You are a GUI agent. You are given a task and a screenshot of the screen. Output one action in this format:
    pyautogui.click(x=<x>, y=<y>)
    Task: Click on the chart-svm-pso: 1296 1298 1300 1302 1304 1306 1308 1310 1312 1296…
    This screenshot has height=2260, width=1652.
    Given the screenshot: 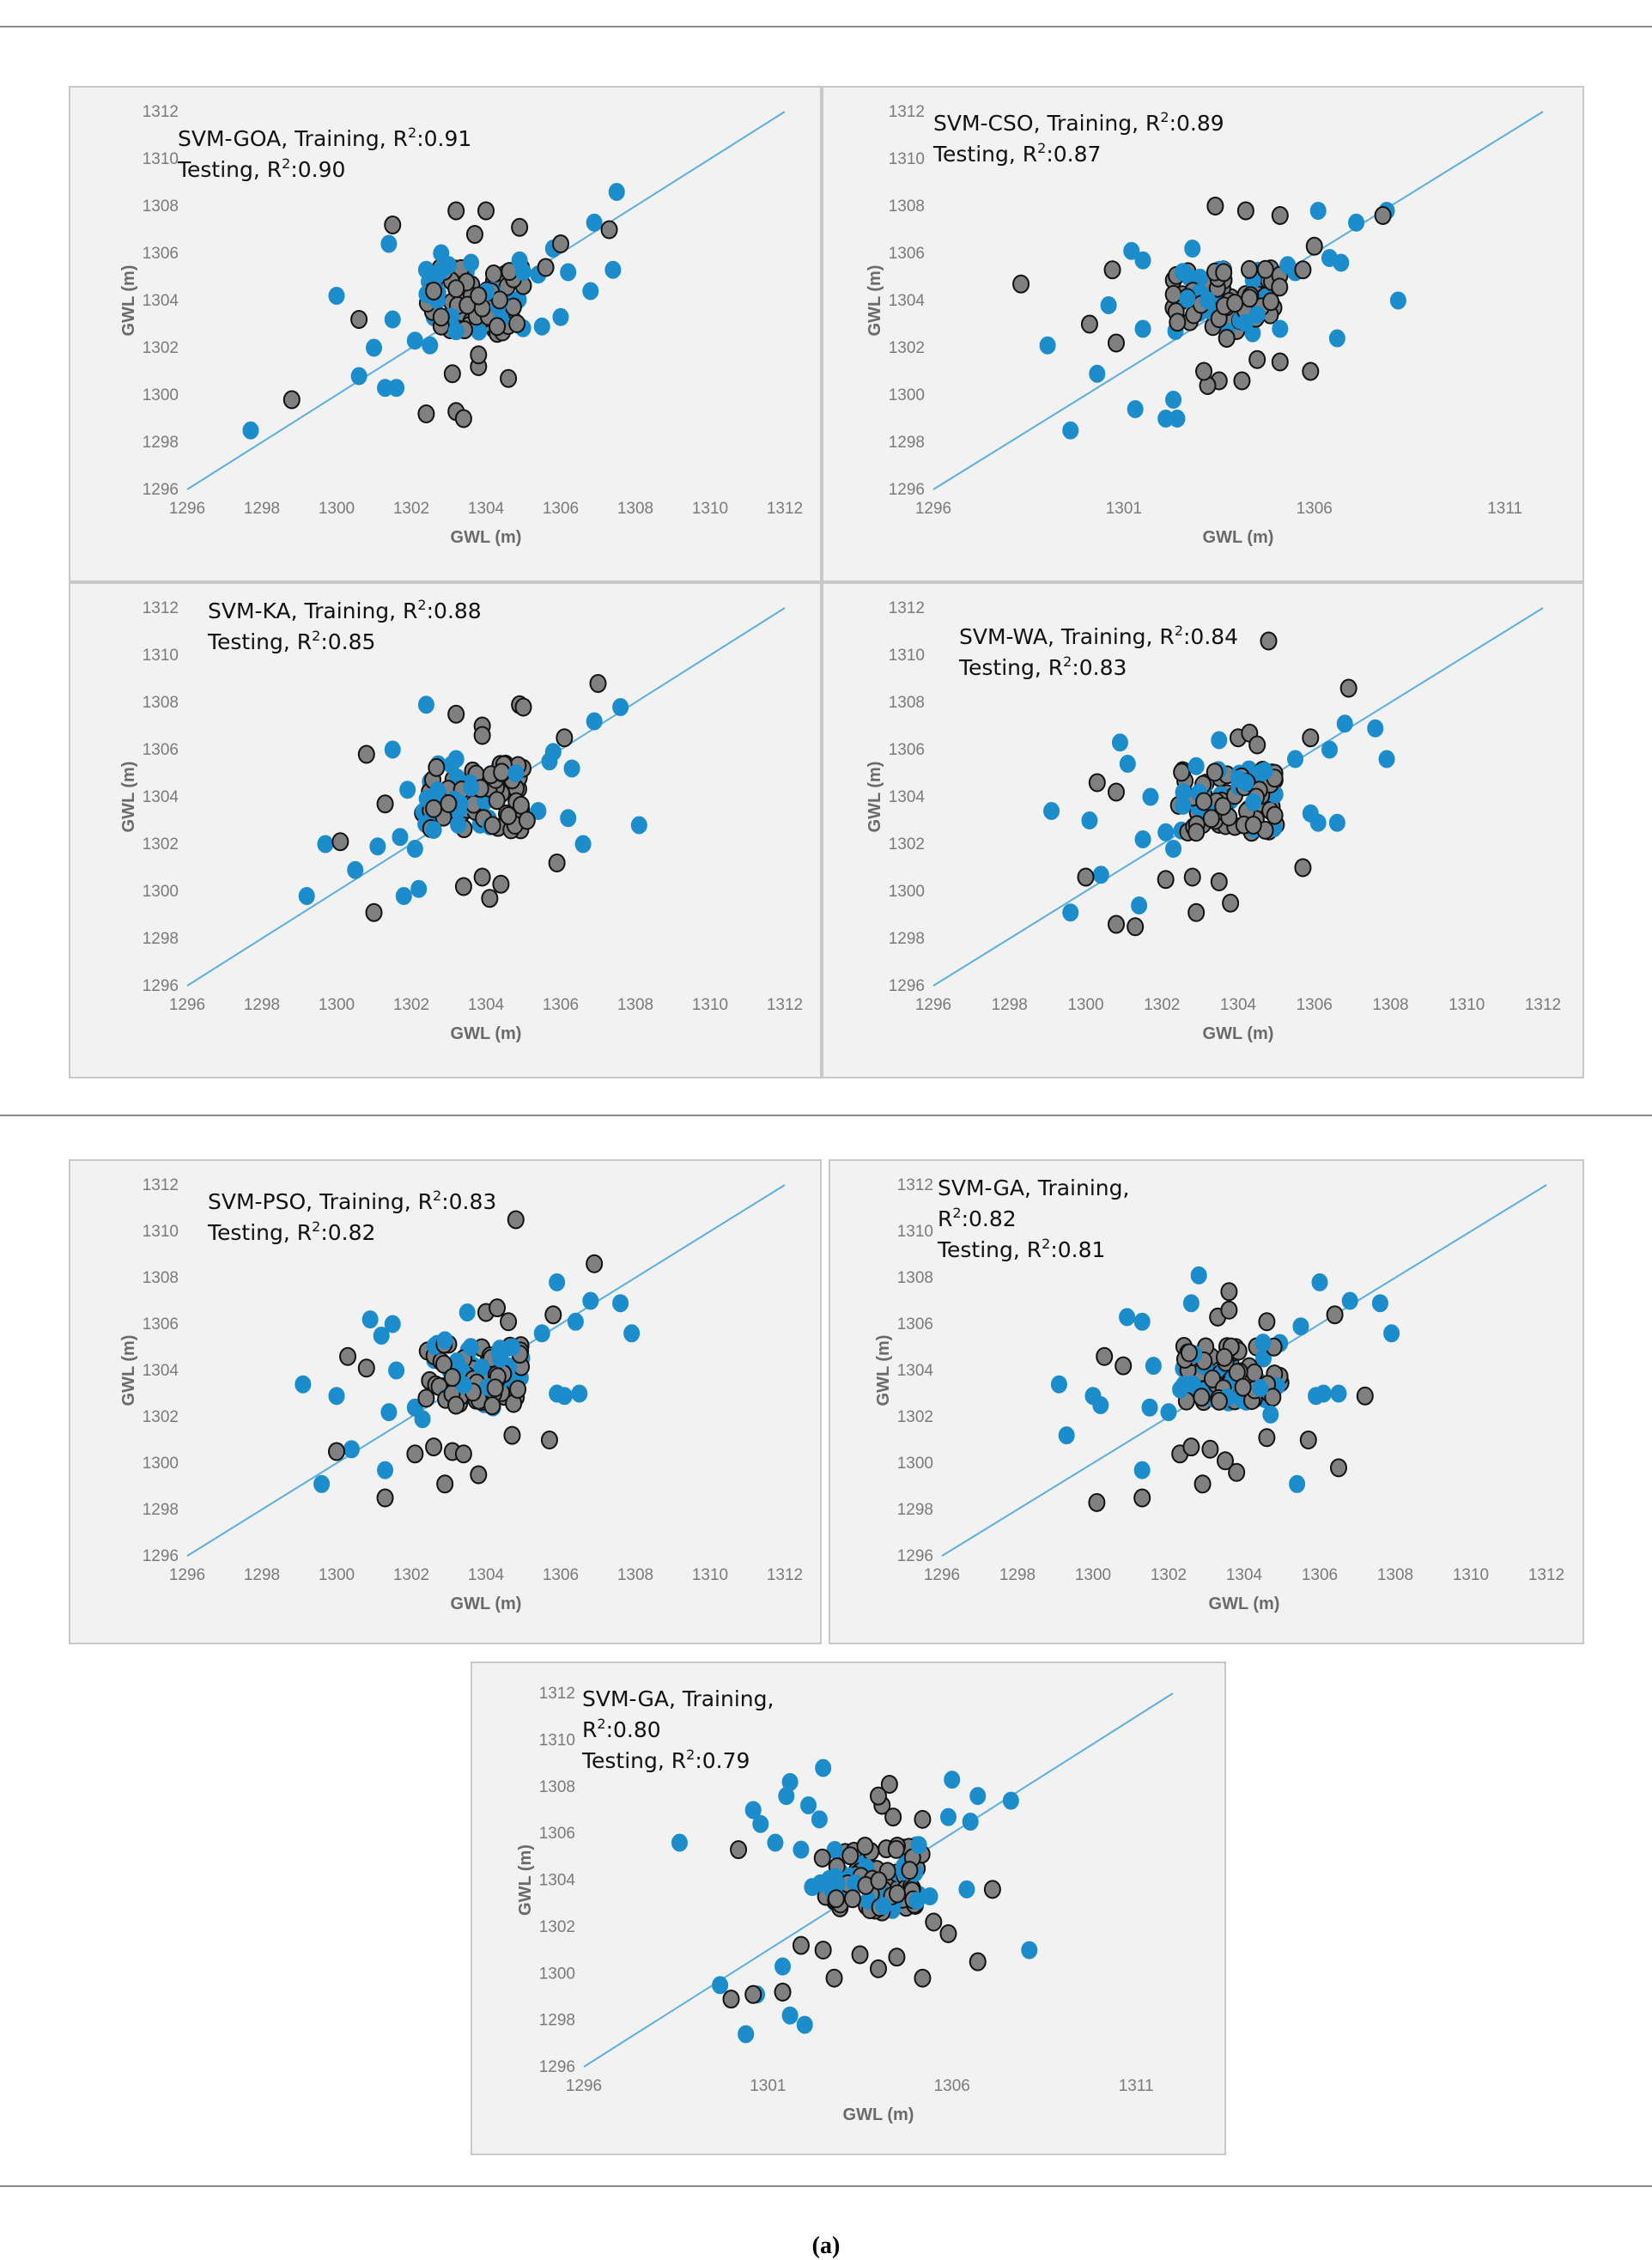 What is the action you would take?
    pyautogui.click(x=445, y=1401)
    